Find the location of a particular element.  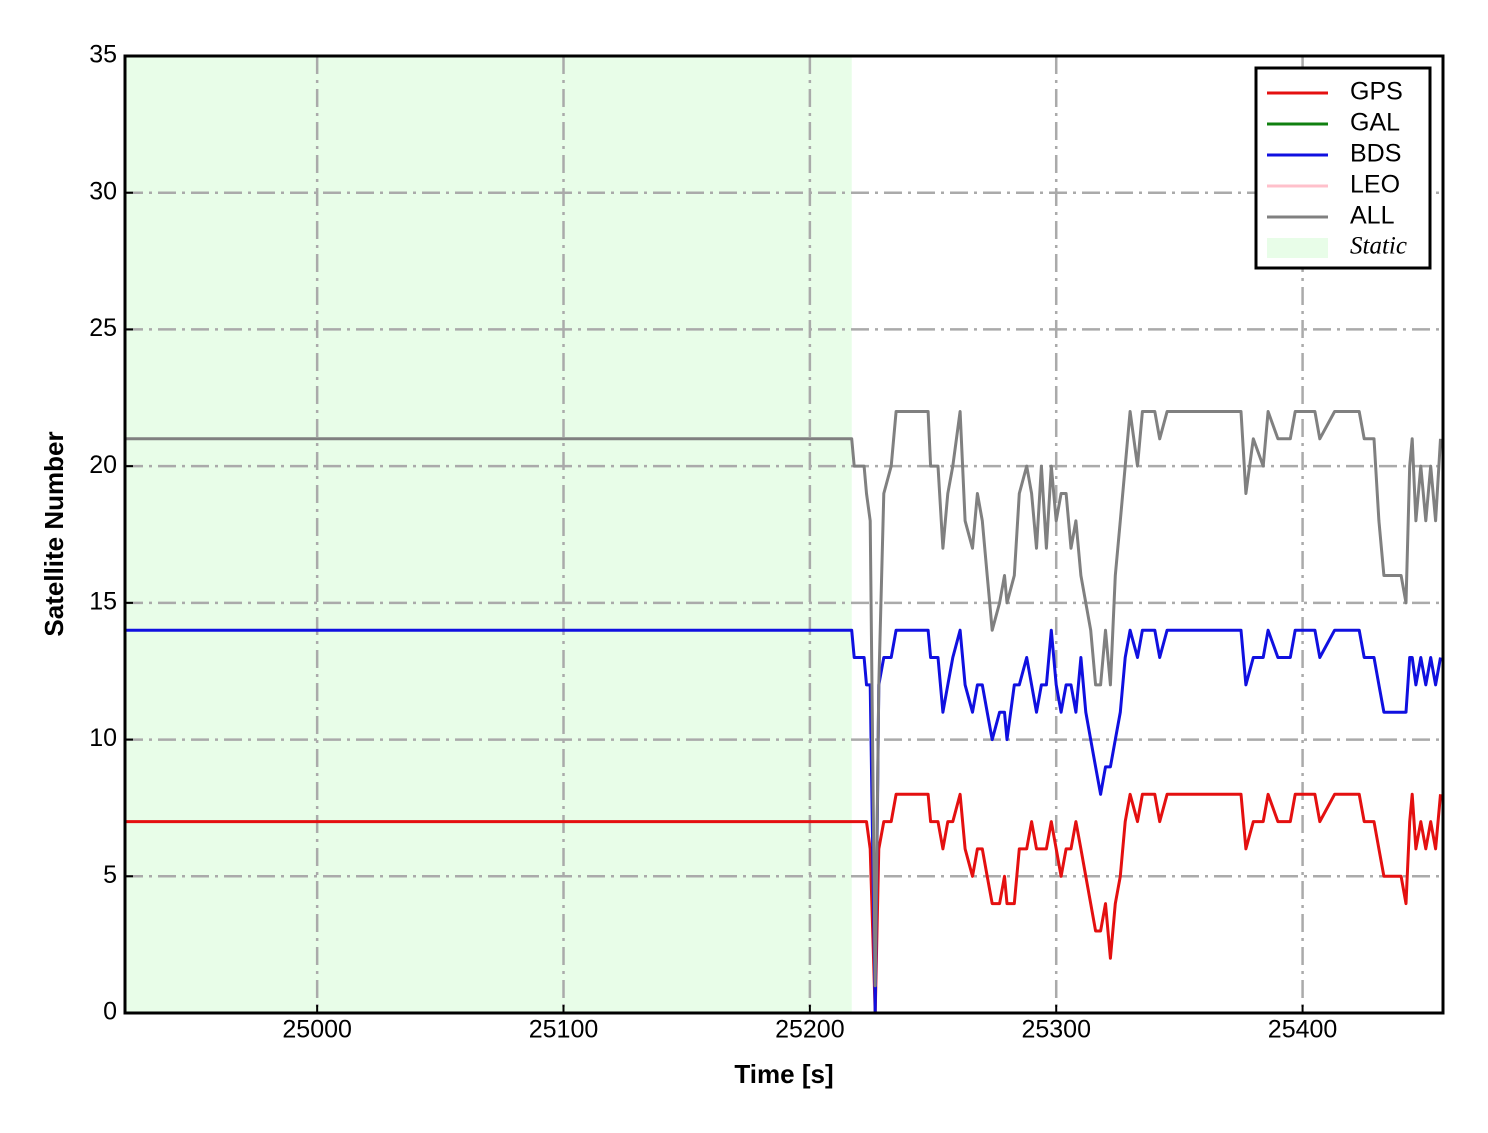

legend-label: ALL is located at coordinates (1372, 216).